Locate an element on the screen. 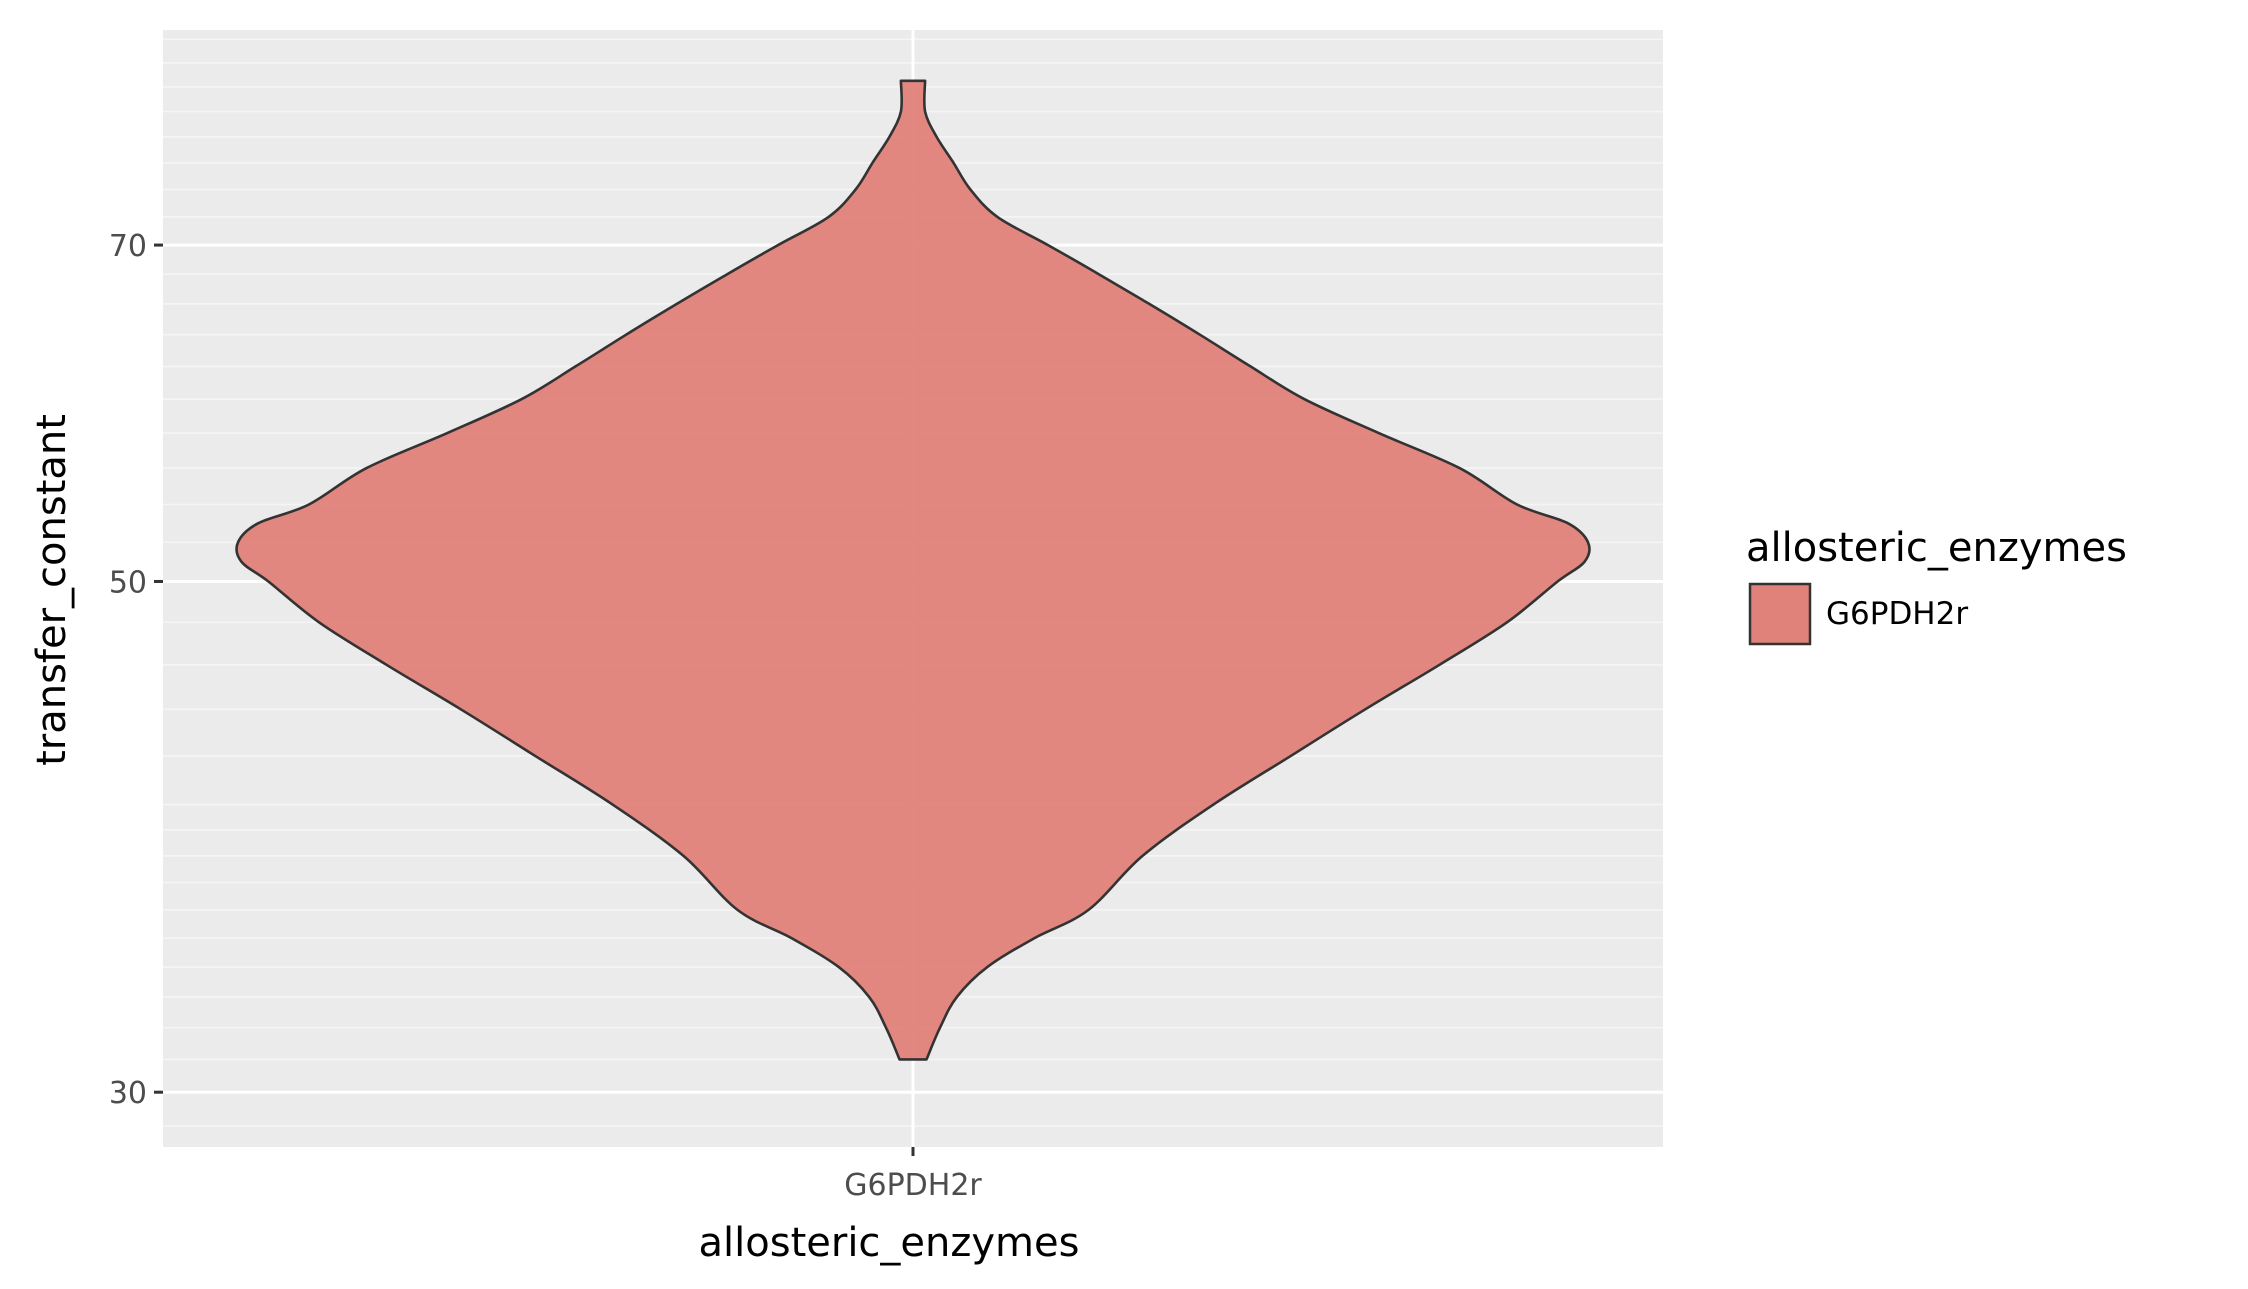 The width and height of the screenshot is (2248, 1289). legend-label-g6pdh2r: G6PDH2r is located at coordinates (1897, 614).